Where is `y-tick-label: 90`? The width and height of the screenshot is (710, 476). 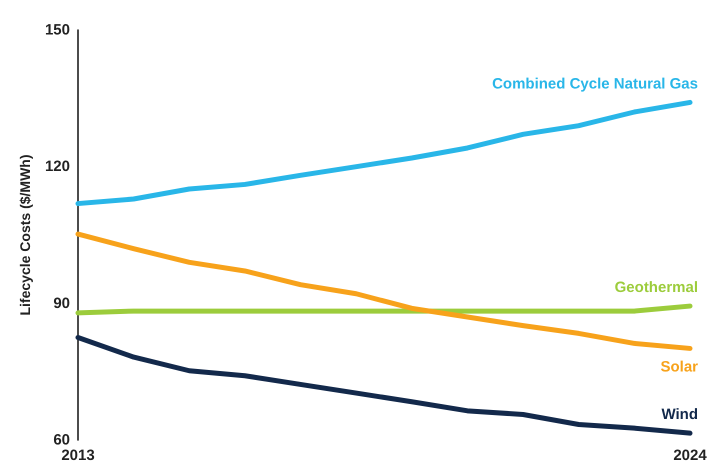 y-tick-label: 90 is located at coordinates (61, 303).